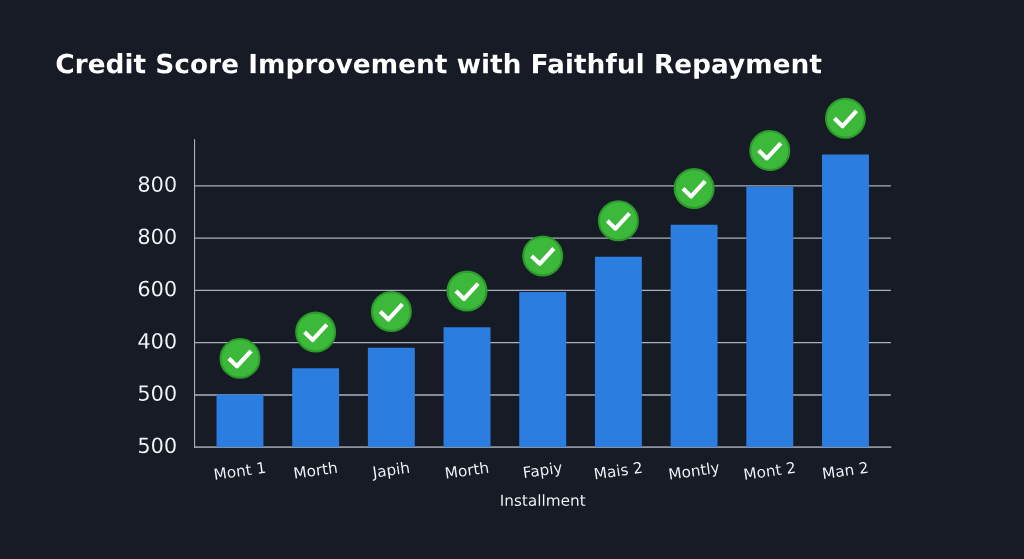 The height and width of the screenshot is (559, 1024). I want to click on x-tick-label: Mais 2, so click(618, 470).